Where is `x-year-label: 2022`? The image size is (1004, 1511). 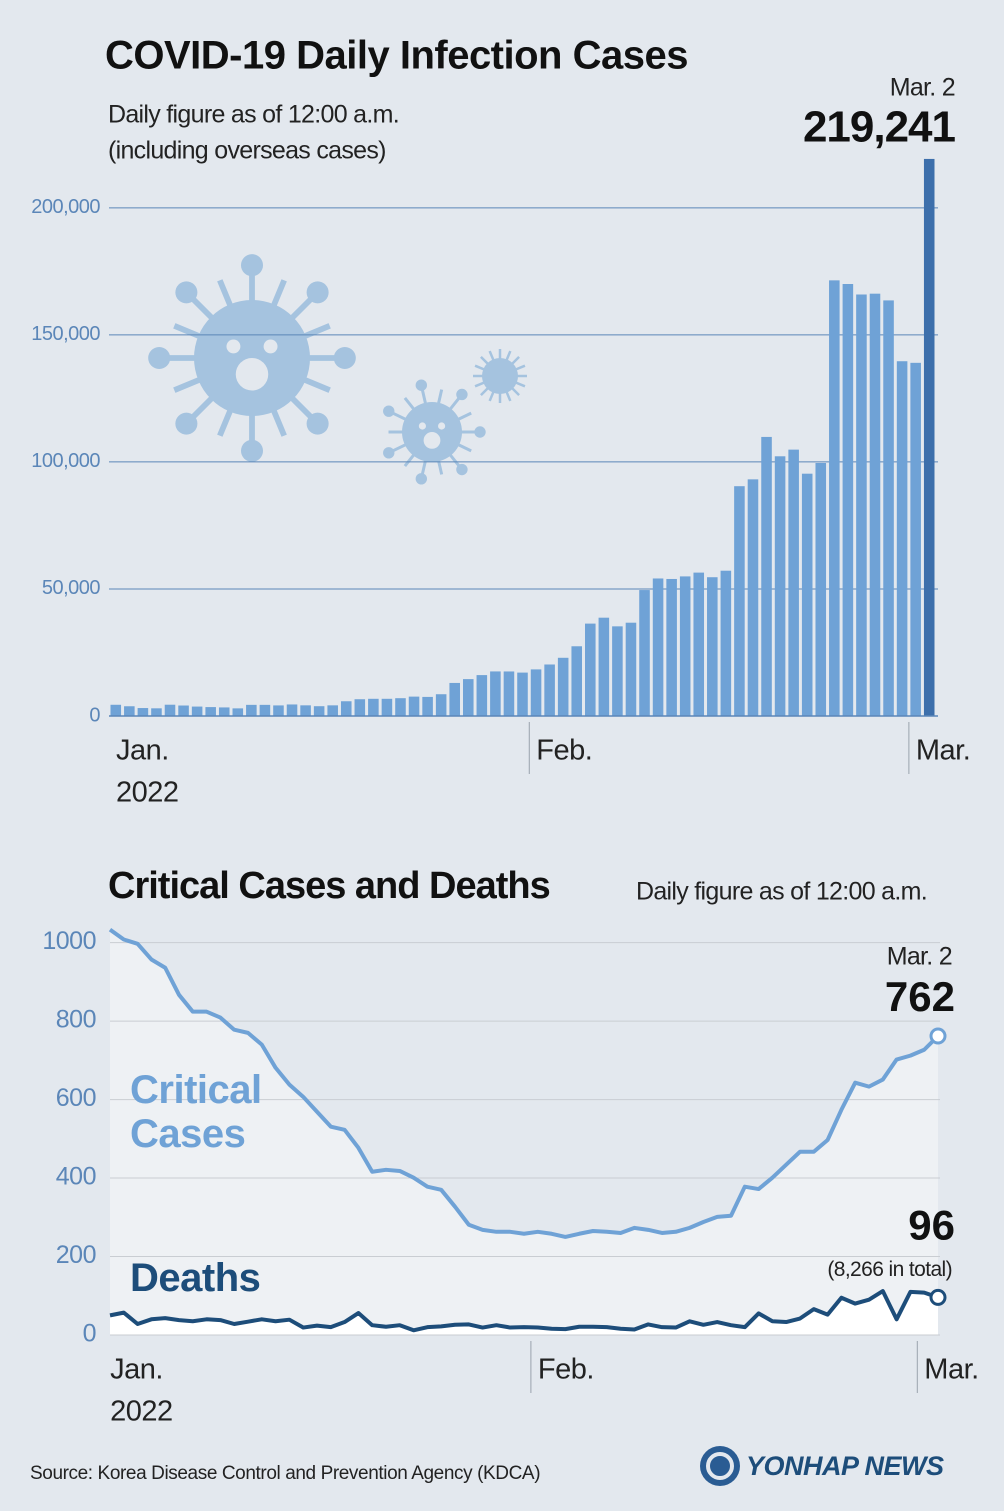 x-year-label: 2022 is located at coordinates (147, 793).